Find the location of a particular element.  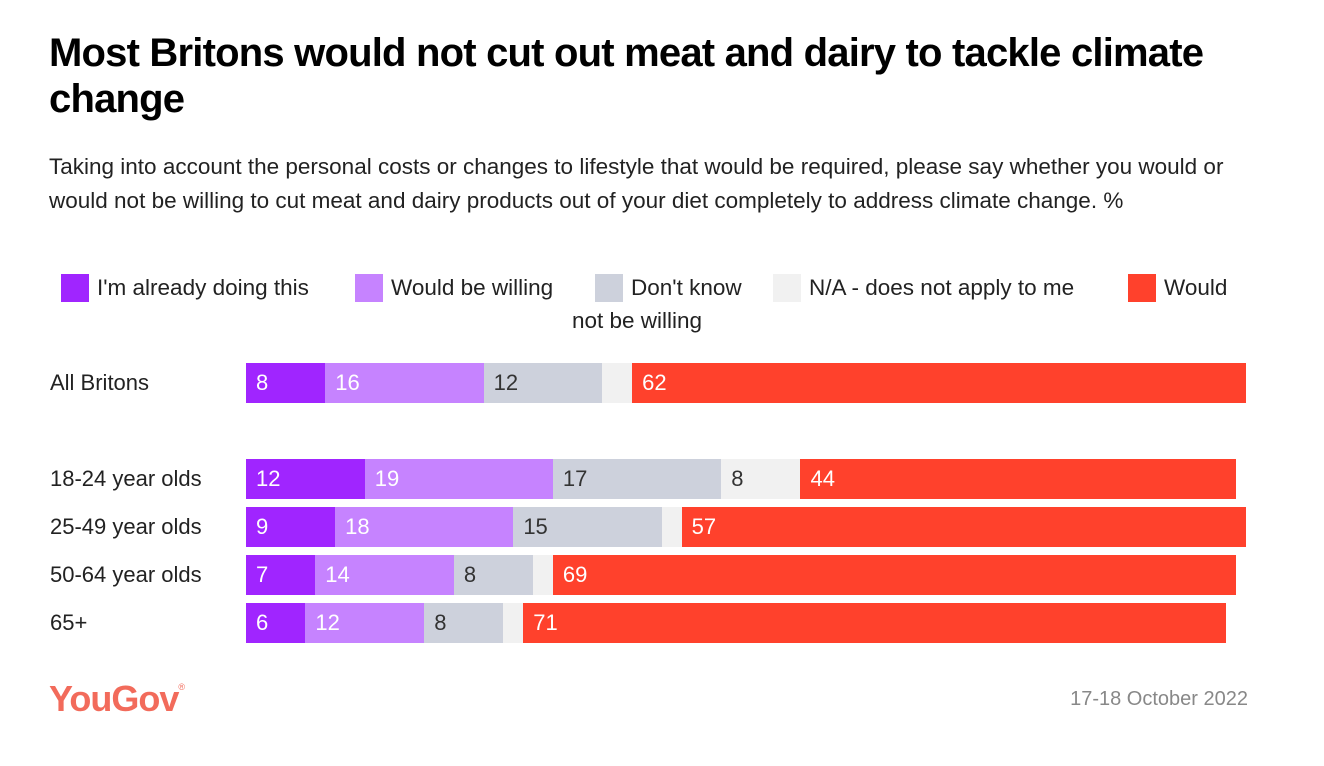

data-label: 15 is located at coordinates (535, 526).